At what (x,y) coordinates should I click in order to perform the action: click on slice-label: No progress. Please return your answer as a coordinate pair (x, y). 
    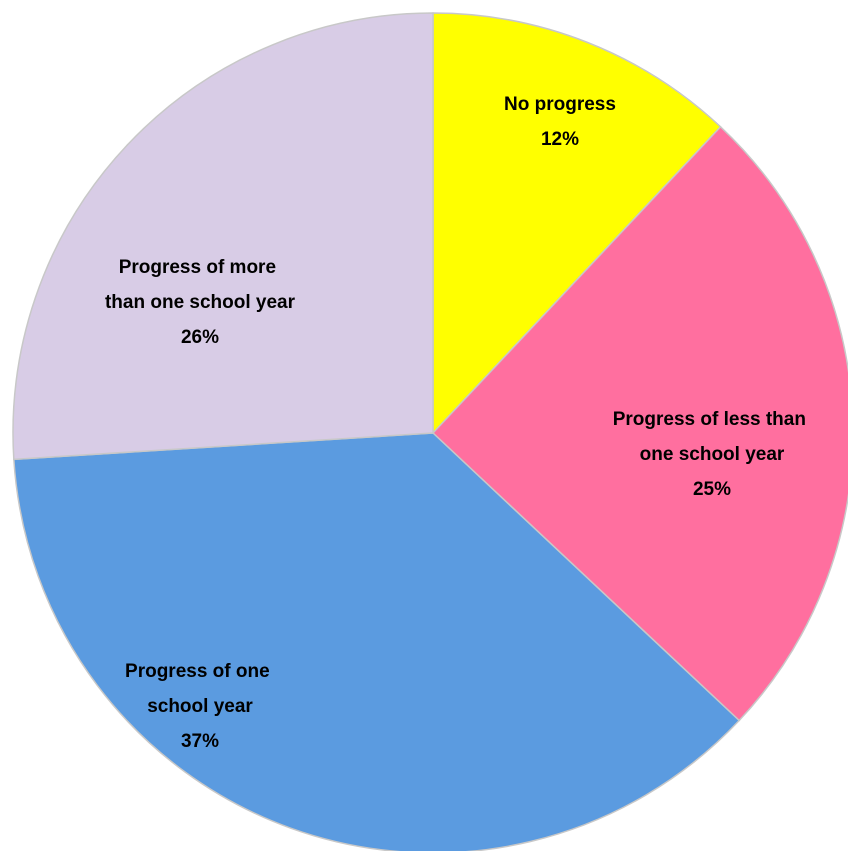
    Looking at the image, I should click on (560, 104).